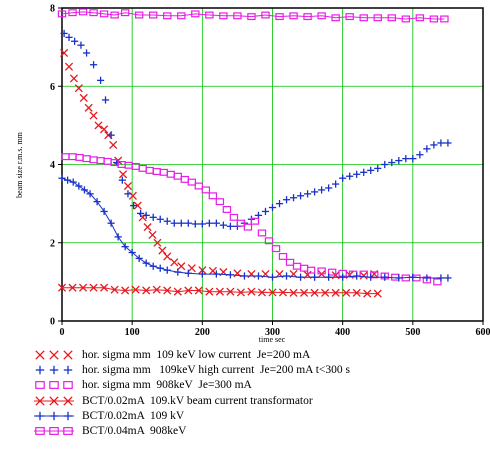 This screenshot has height=452, width=490. What do you see at coordinates (272, 332) in the screenshot?
I see `x-tick-label: 300` at bounding box center [272, 332].